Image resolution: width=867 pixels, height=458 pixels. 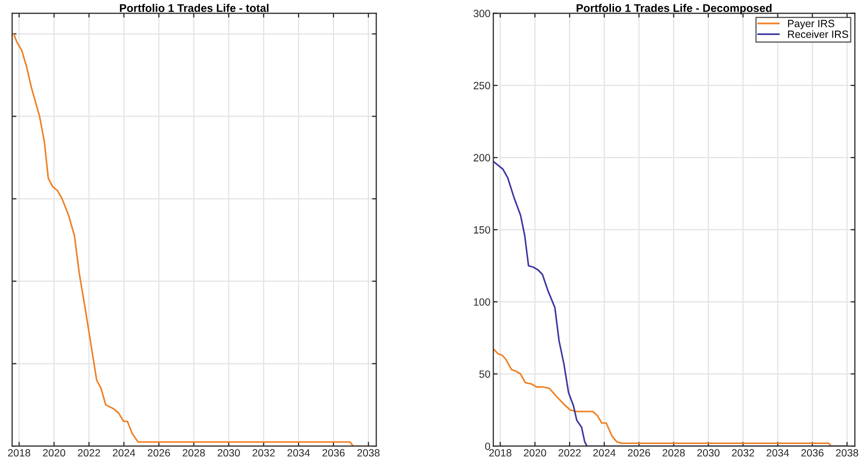 I want to click on chart-title: Portfolio 1 Trades Life - total, so click(x=194, y=8).